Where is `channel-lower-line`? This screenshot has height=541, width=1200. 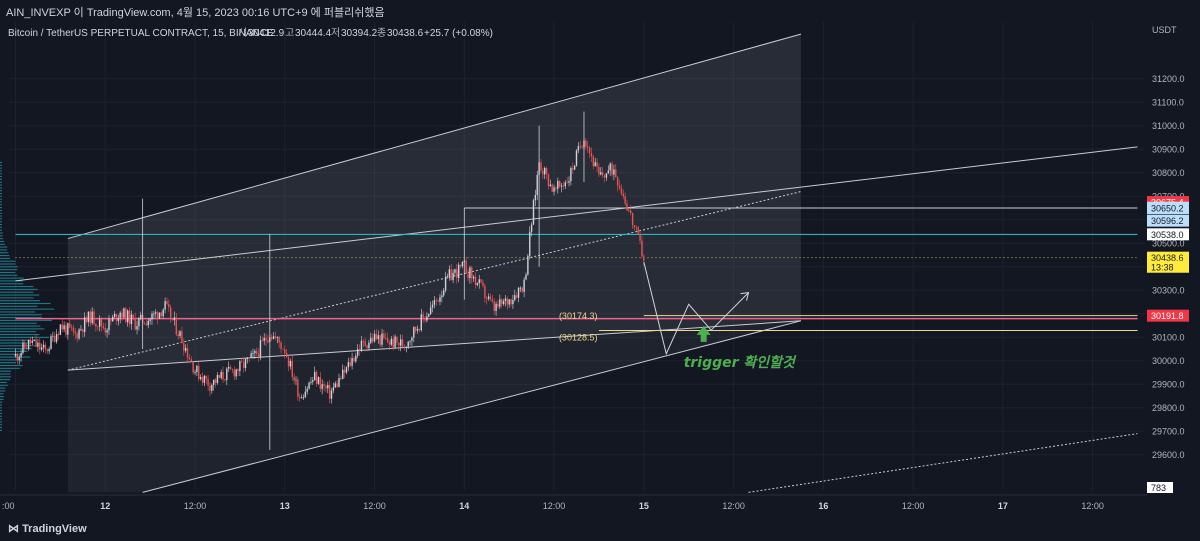 channel-lower-line is located at coordinates (434, 345).